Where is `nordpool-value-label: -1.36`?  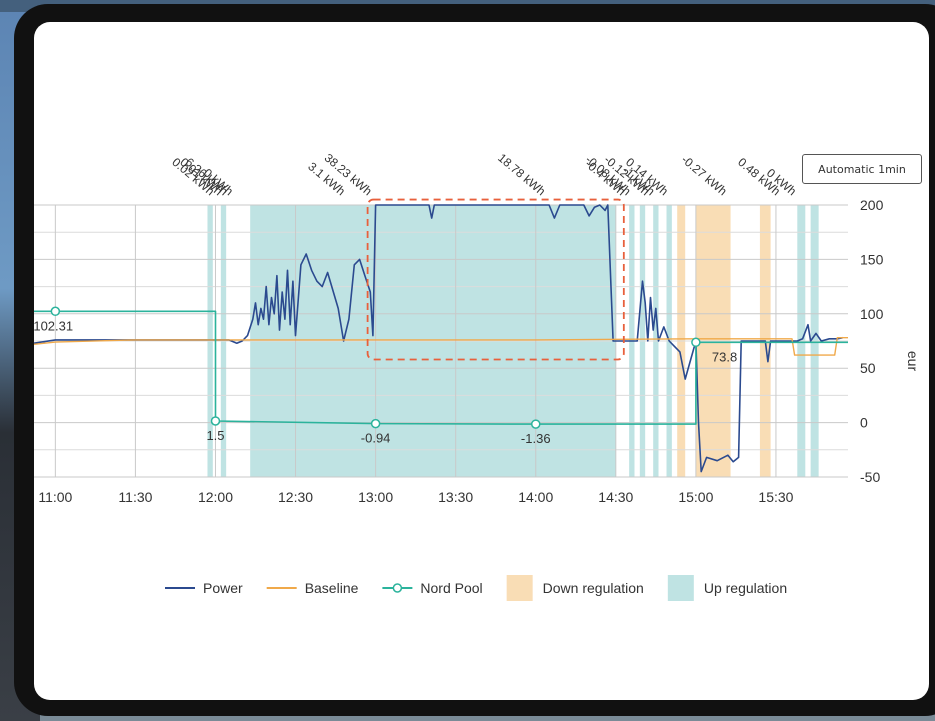 nordpool-value-label: -1.36 is located at coordinates (536, 438).